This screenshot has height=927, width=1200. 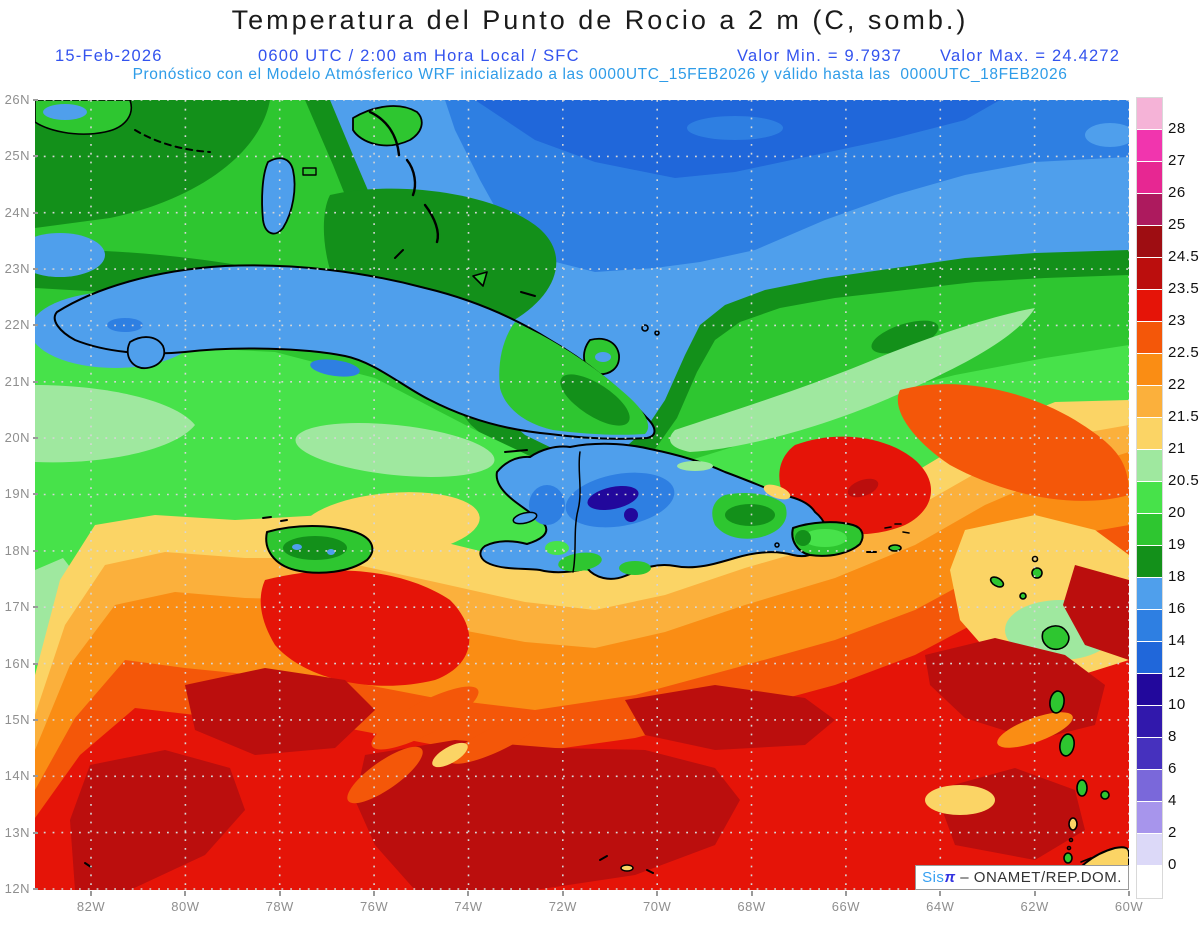 I want to click on lat-label: 25N, so click(x=17, y=156).